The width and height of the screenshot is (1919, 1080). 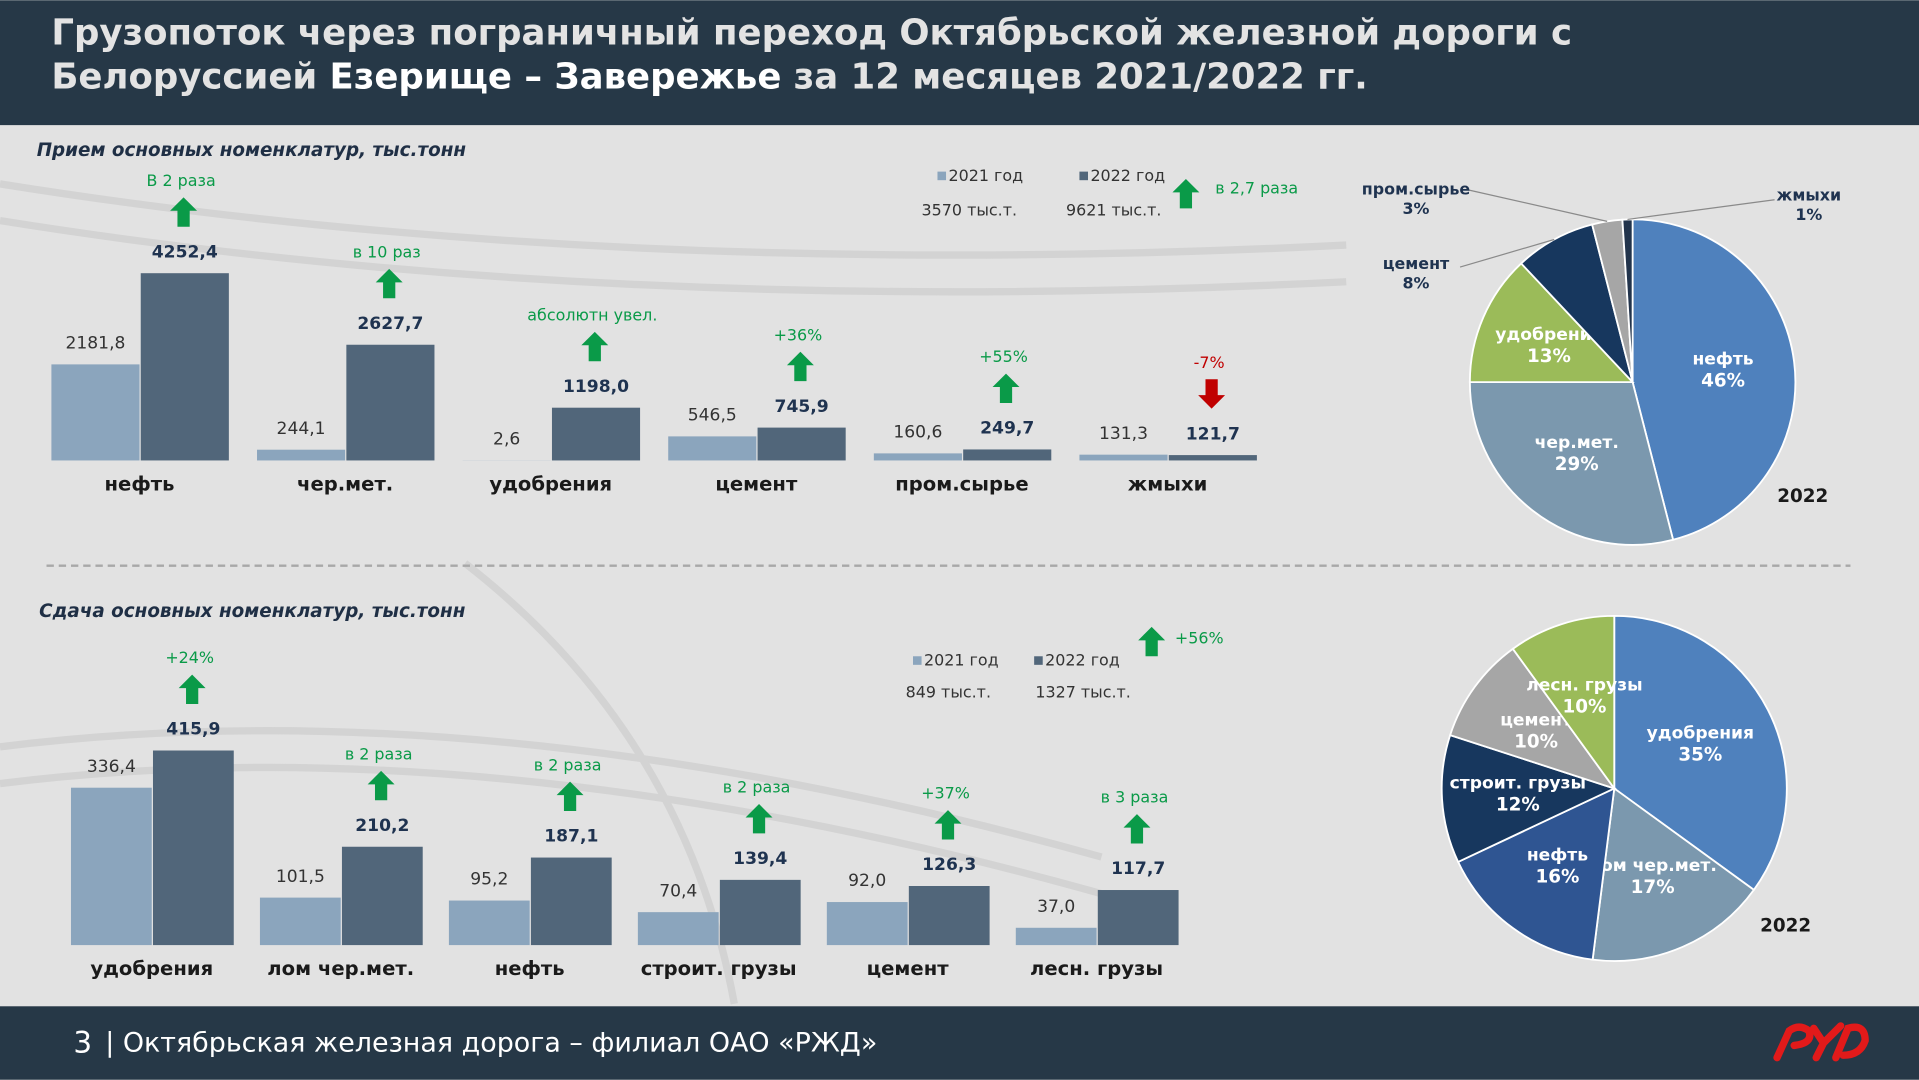 What do you see at coordinates (948, 691) in the screenshot?
I see `legend-total: 849 тыс.т.` at bounding box center [948, 691].